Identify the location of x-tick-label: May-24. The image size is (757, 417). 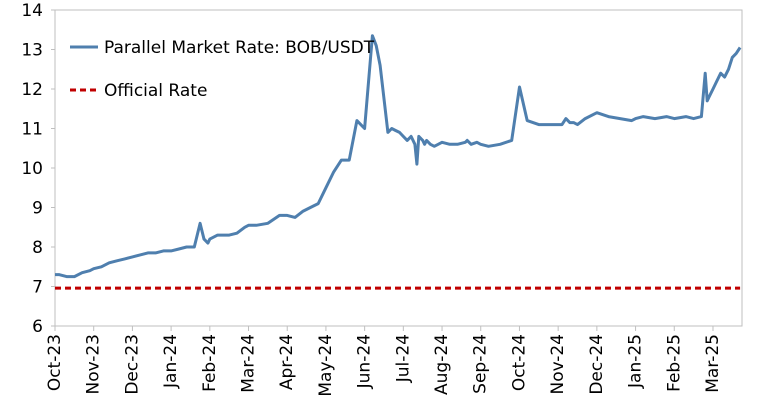
(326, 365).